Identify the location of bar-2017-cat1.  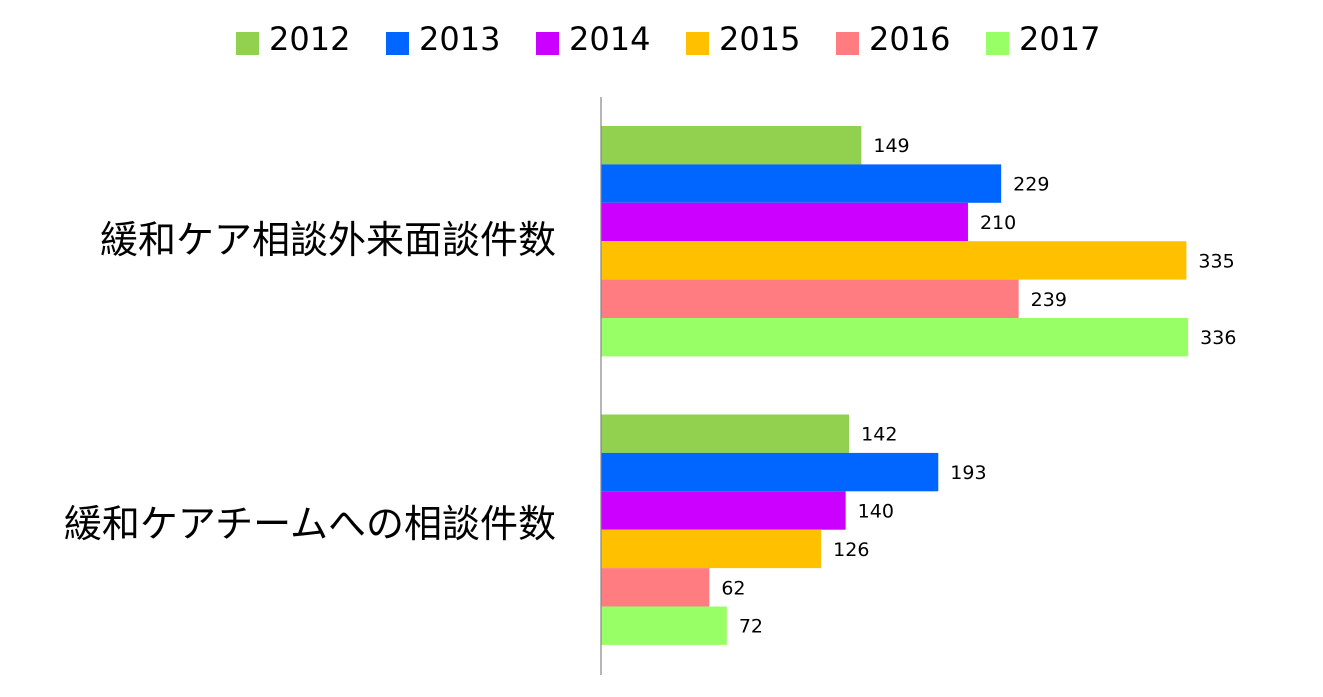
(895, 337).